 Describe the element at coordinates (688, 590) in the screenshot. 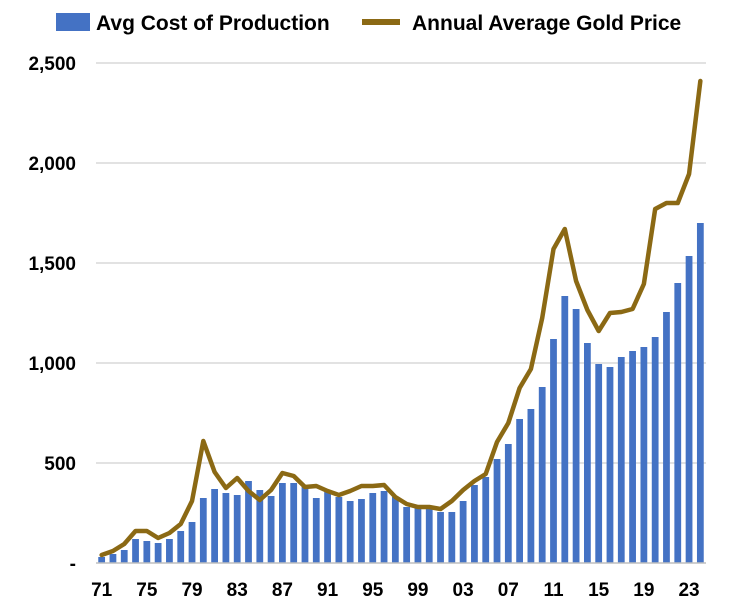

I see `x-tick-label: 23` at that location.